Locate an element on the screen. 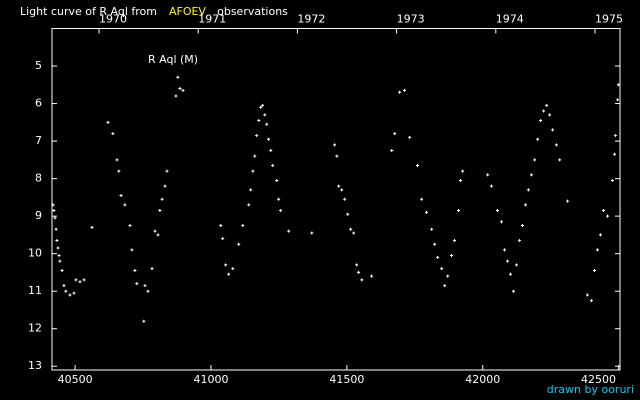  y-tick-label: 7 is located at coordinates (38, 140).